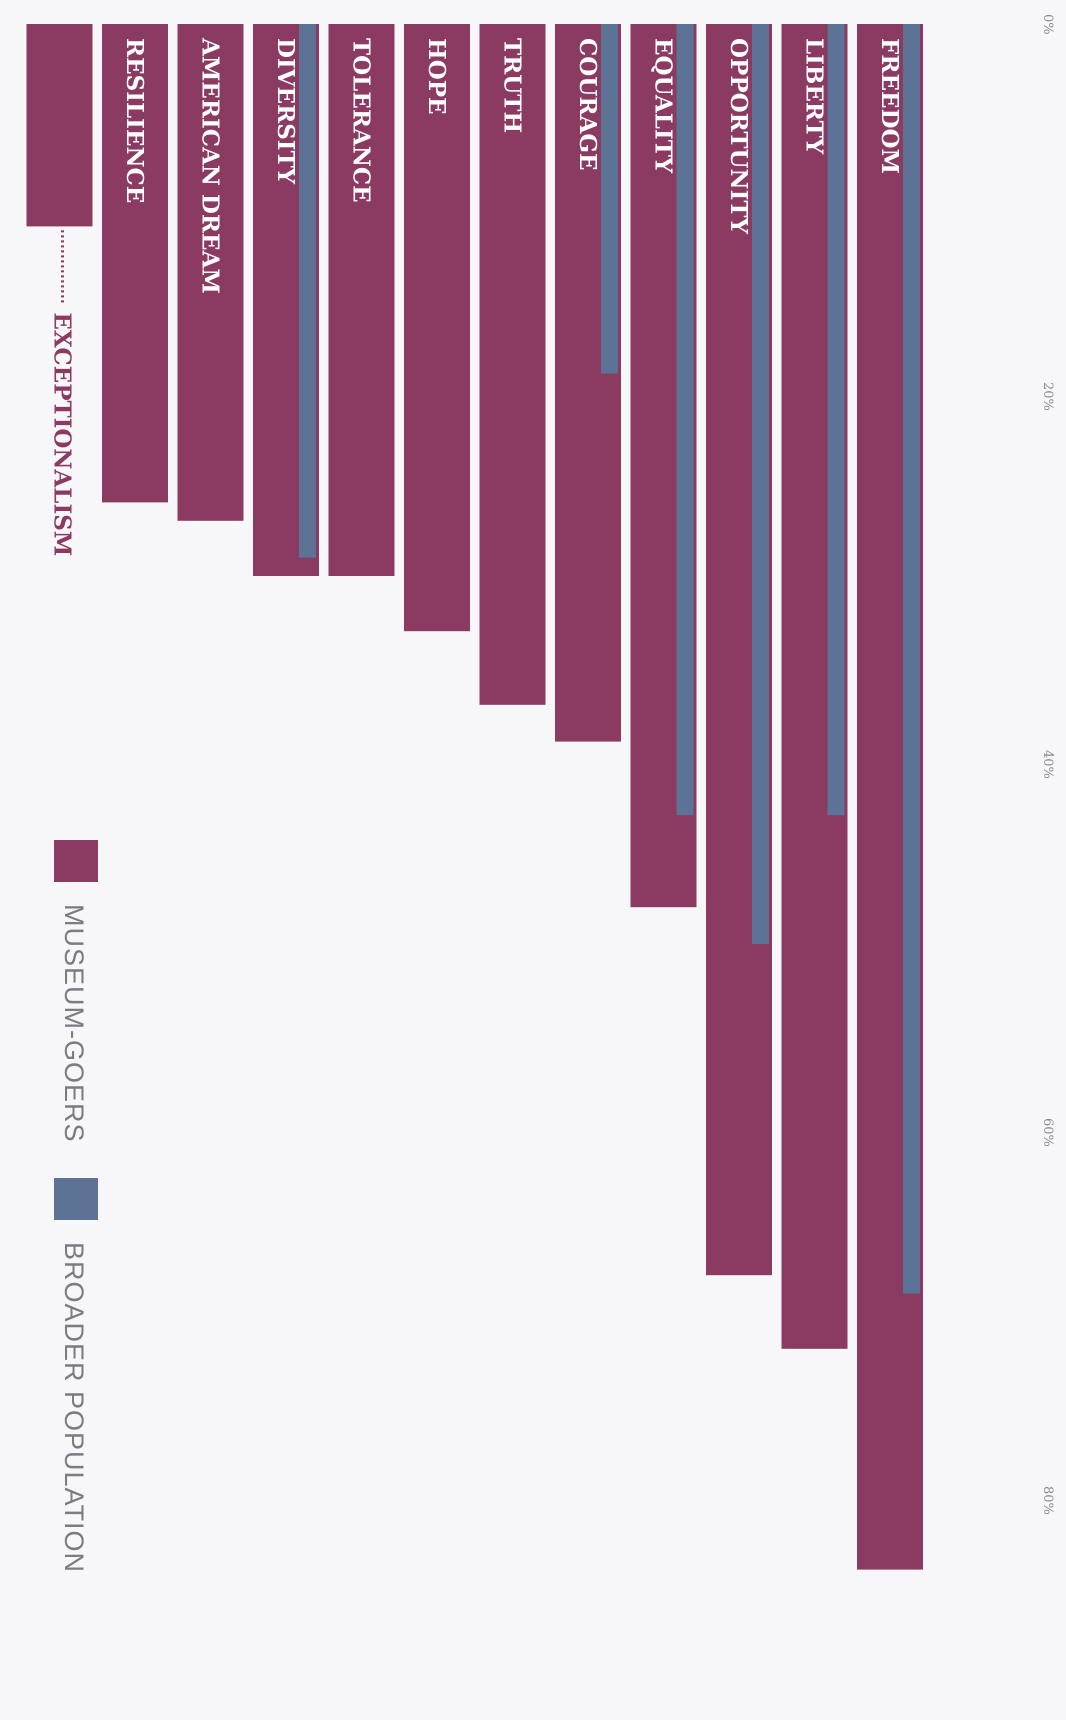 This screenshot has height=1720, width=1066. Describe the element at coordinates (134, 120) in the screenshot. I see `category-label: RESILIENCE` at that location.